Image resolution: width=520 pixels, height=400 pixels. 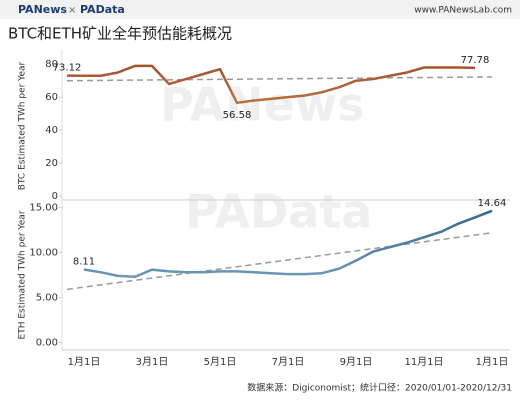 I want to click on site-url: www.PANewsLab.com, so click(x=463, y=11).